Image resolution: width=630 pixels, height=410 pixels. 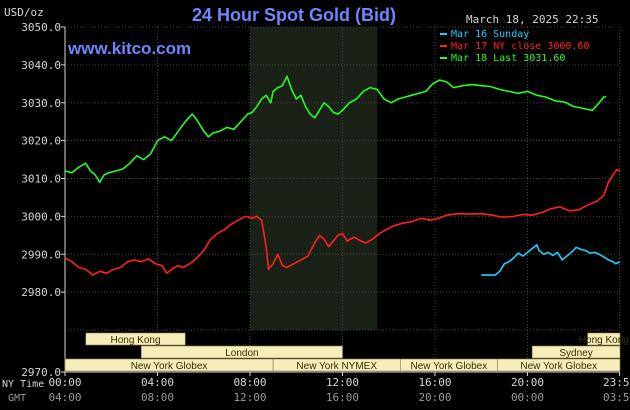 I want to click on session-label: London, so click(x=241, y=353).